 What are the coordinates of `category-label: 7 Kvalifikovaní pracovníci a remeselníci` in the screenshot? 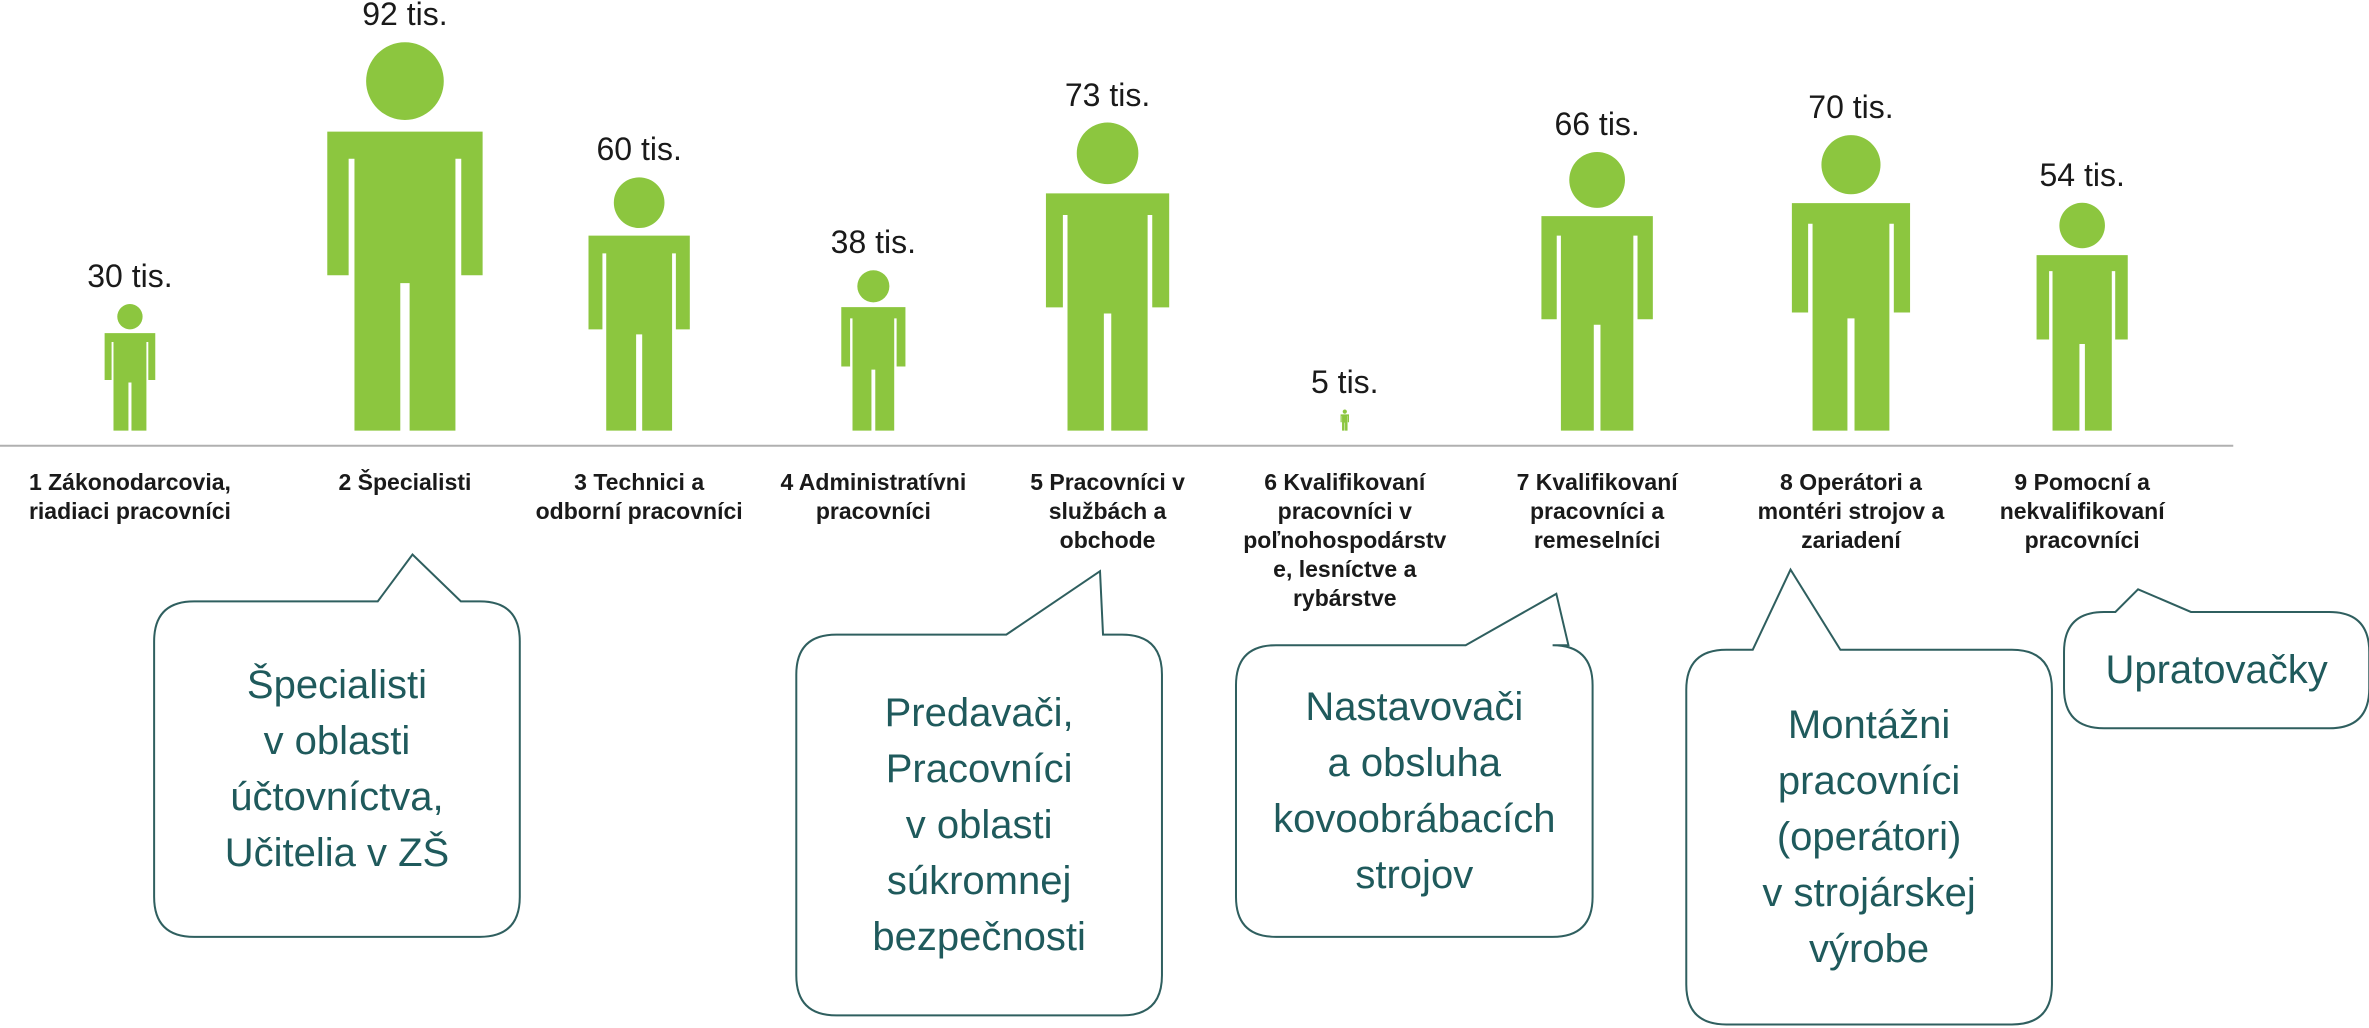 It's located at (1597, 511).